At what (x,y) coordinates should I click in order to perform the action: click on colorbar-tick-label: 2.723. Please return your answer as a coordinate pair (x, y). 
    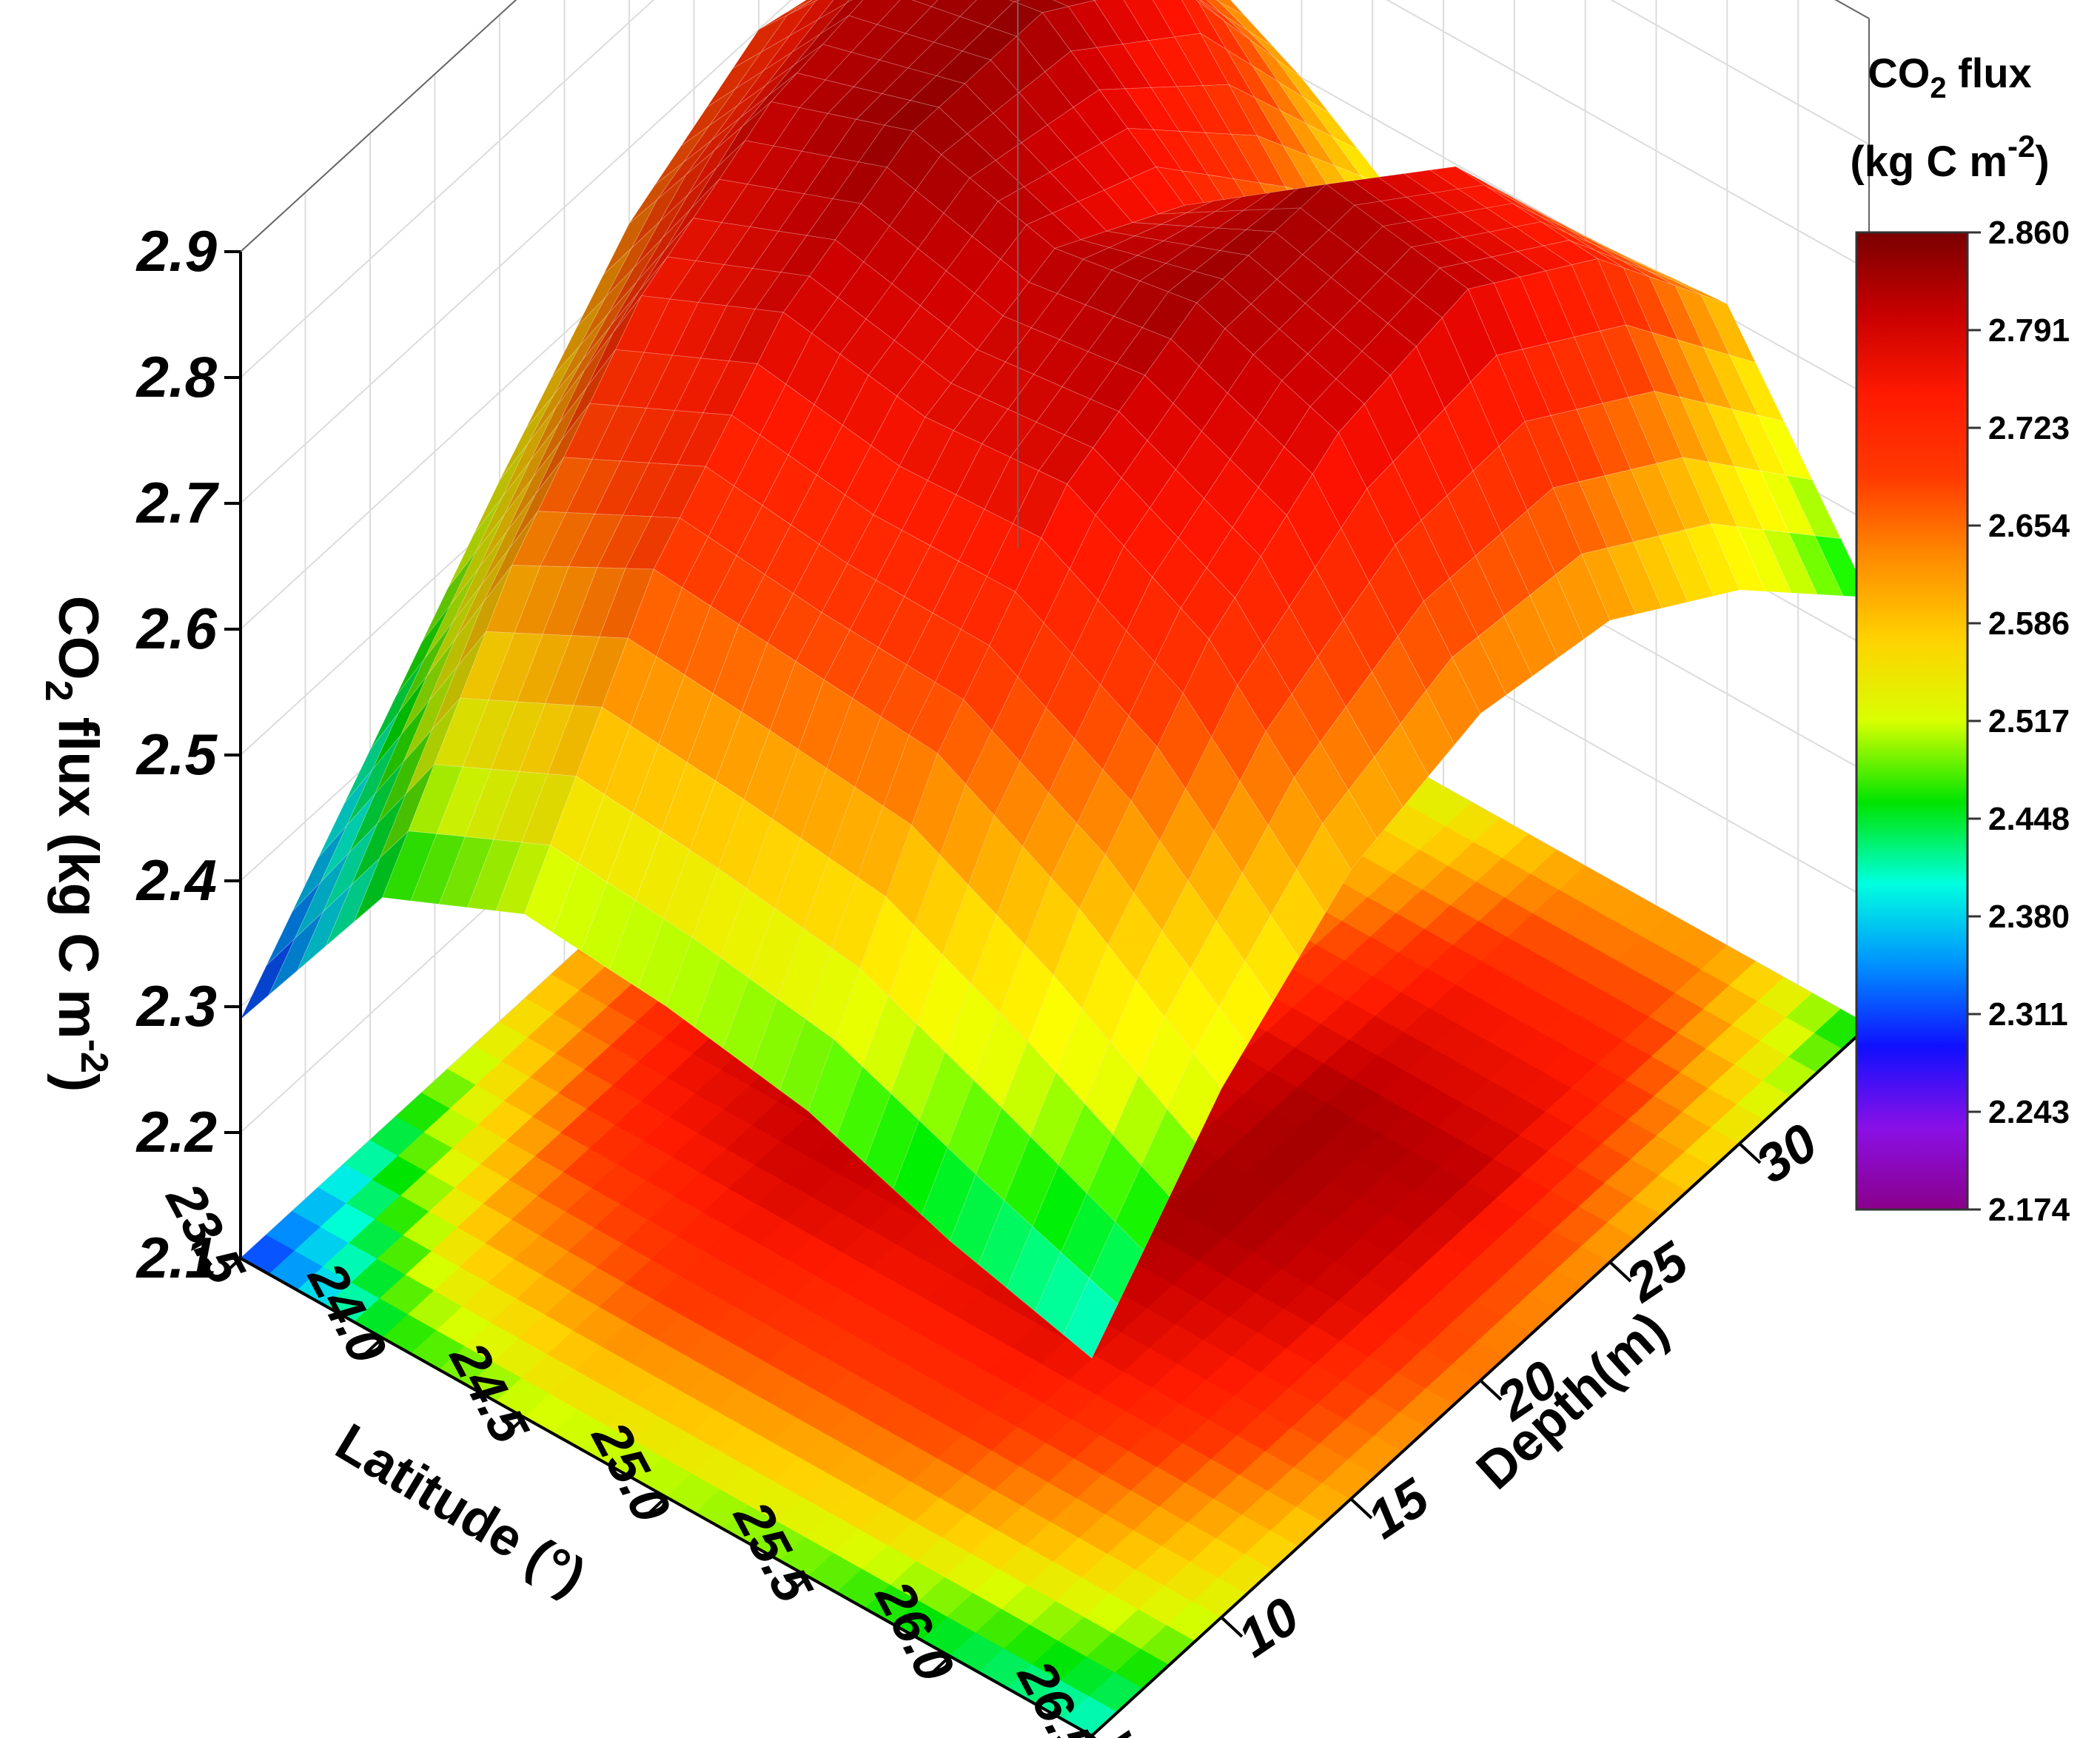
    Looking at the image, I should click on (2029, 428).